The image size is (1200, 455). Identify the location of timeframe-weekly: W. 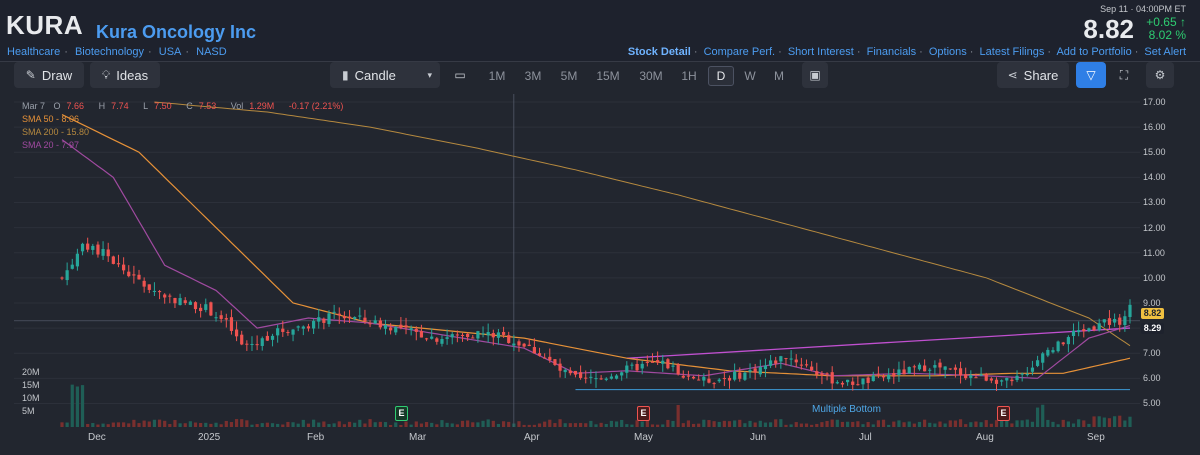
(750, 76).